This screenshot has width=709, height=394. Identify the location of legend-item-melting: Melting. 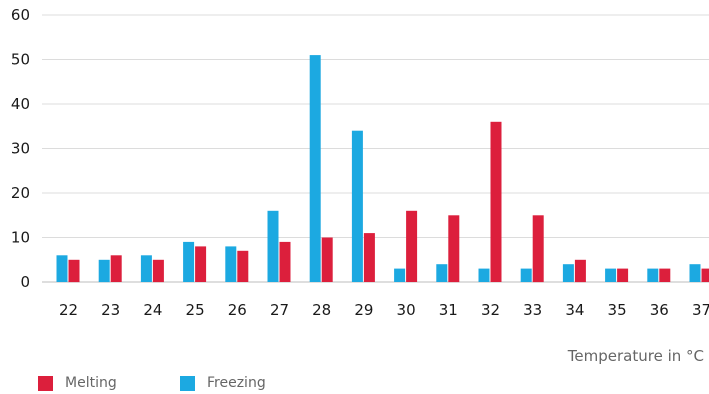
(77, 383).